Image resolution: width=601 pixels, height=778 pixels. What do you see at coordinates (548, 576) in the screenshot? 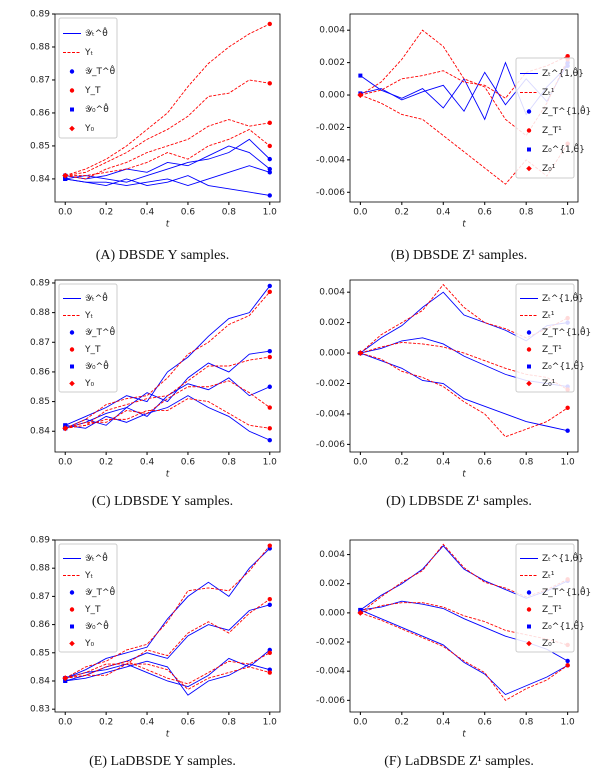
I see `legend-label: Zₜ¹` at bounding box center [548, 576].